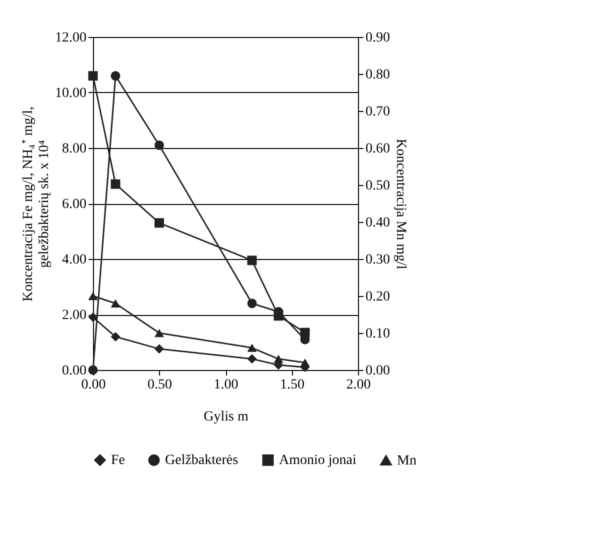 Image resolution: width=605 pixels, height=533 pixels. Describe the element at coordinates (74, 149) in the screenshot. I see `y-tick-label: 8.00` at that location.